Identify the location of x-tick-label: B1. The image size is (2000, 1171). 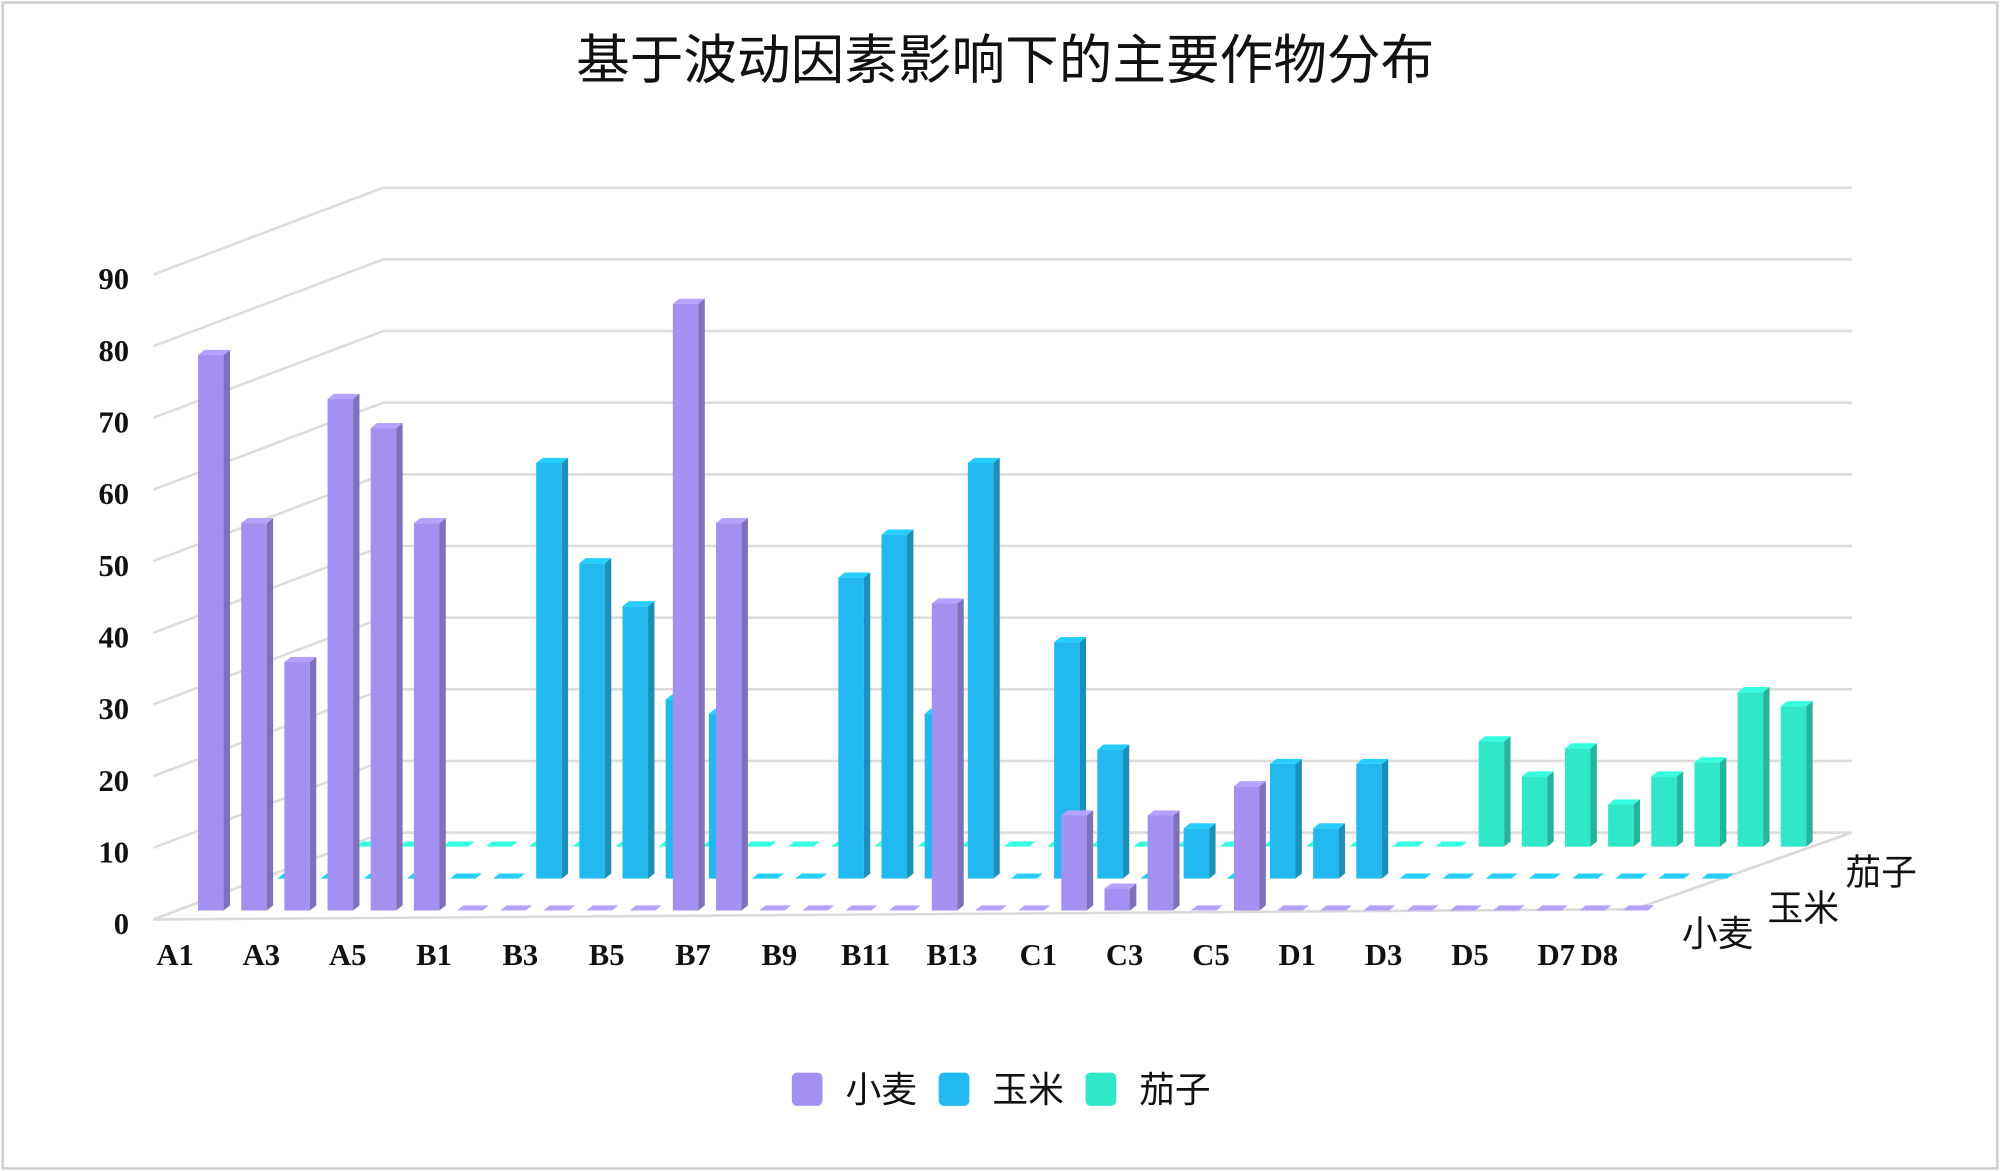
(434, 955).